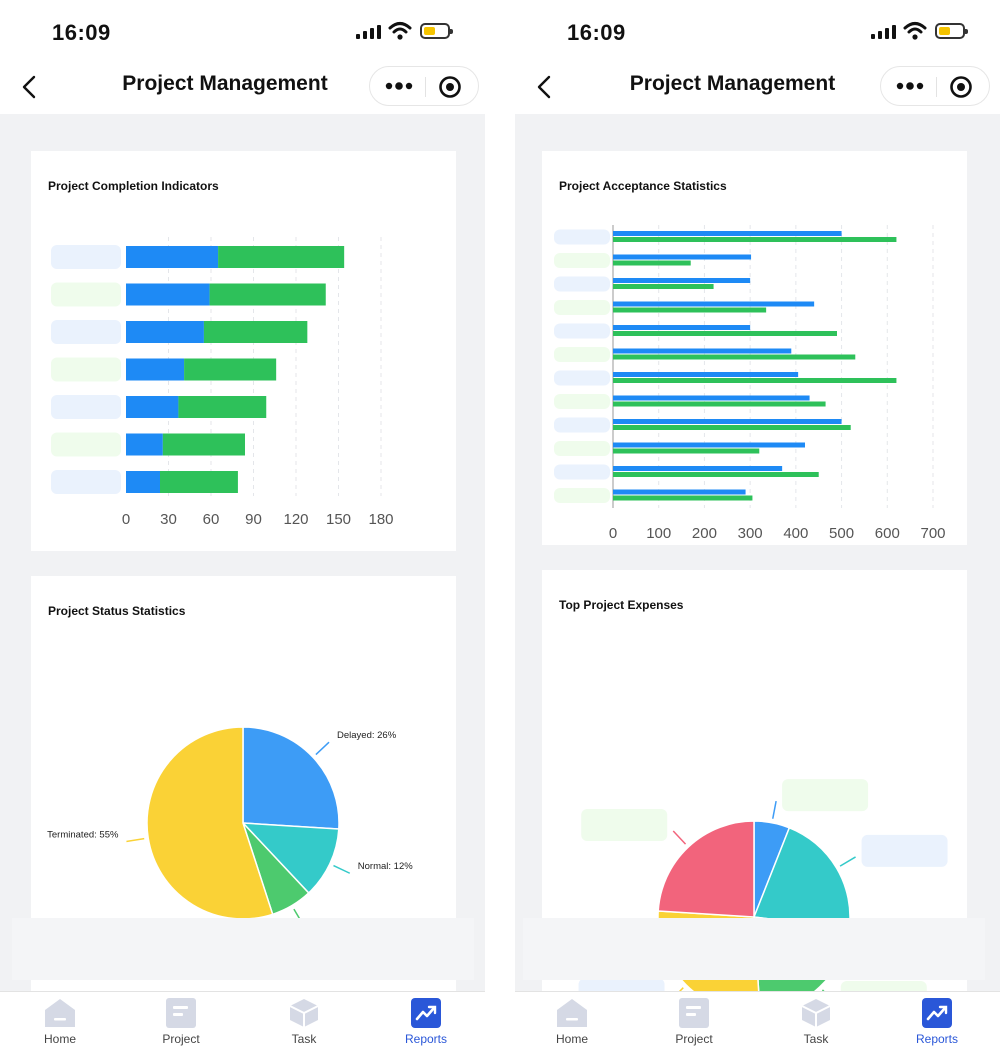  I want to click on completion-title: Project Completion Indicators, so click(133, 186).